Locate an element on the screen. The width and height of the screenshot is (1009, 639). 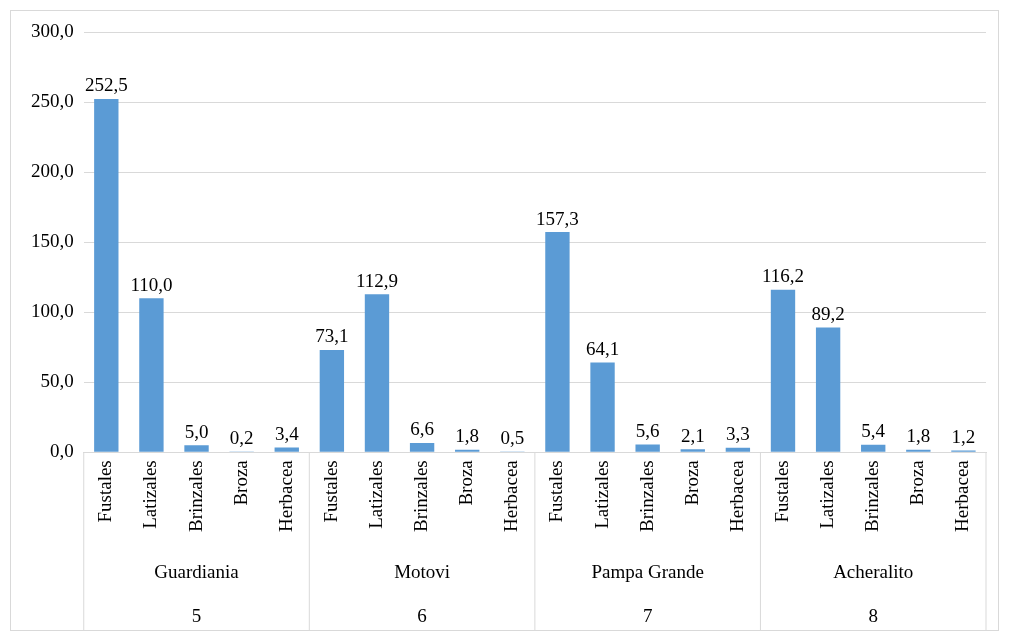
text: 7 is located at coordinates (647, 615).